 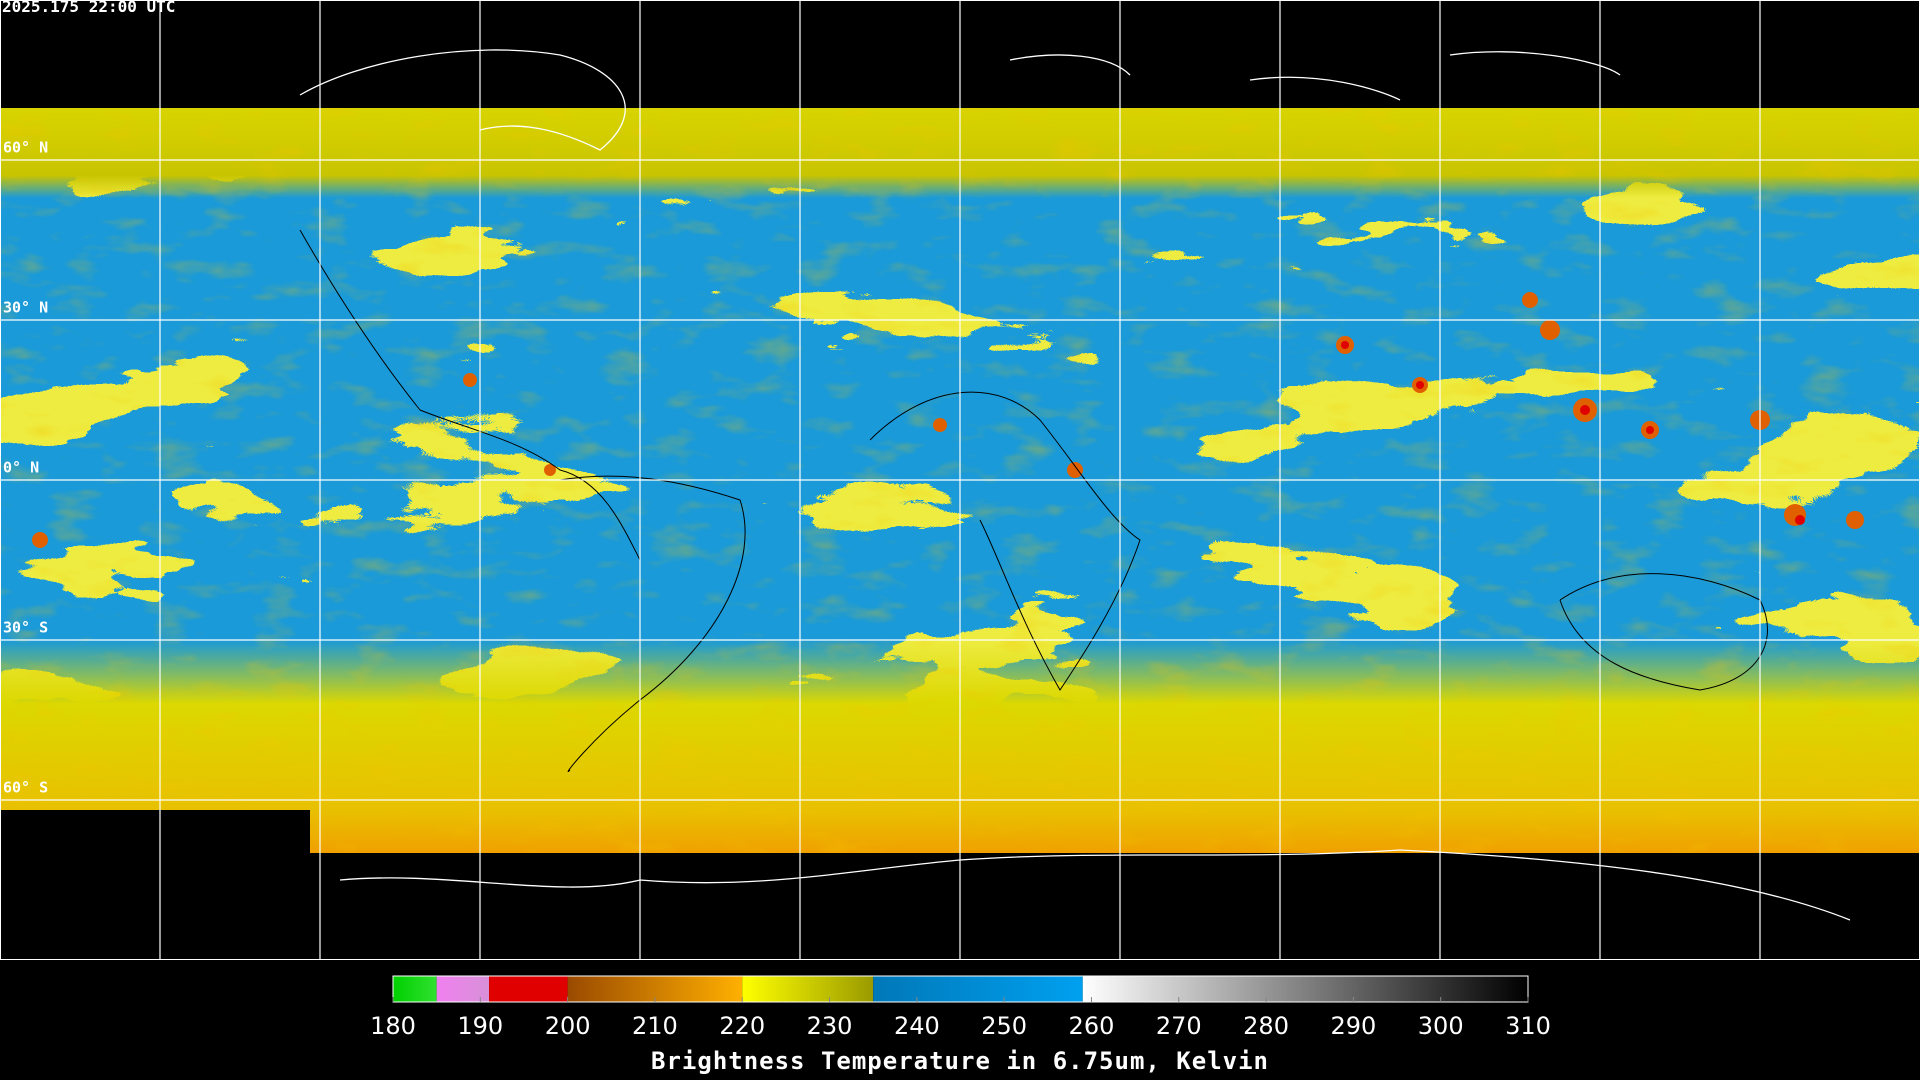 I want to click on colorbar-frame, so click(x=960, y=989).